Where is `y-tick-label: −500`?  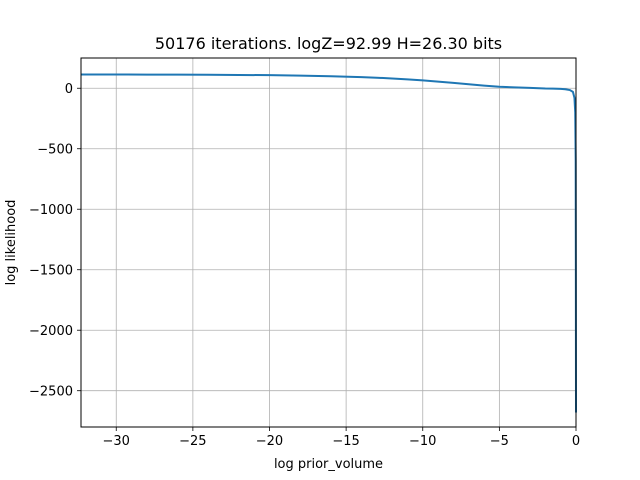 y-tick-label: −500 is located at coordinates (55, 150).